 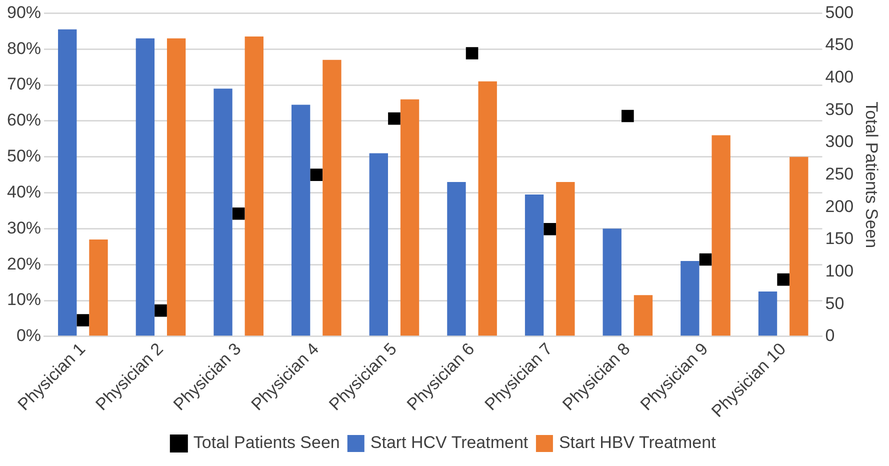 I want to click on y-tick-label: 30%, so click(x=24, y=228).